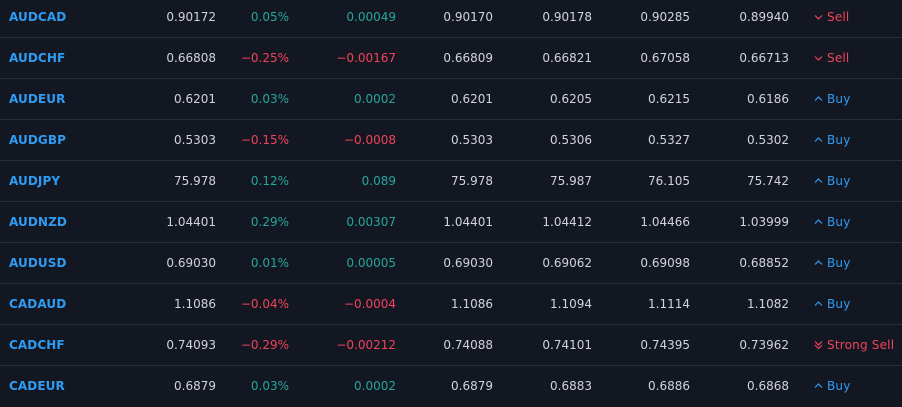 The height and width of the screenshot is (407, 902). Describe the element at coordinates (669, 181) in the screenshot. I see `high-price: 76.105` at that location.